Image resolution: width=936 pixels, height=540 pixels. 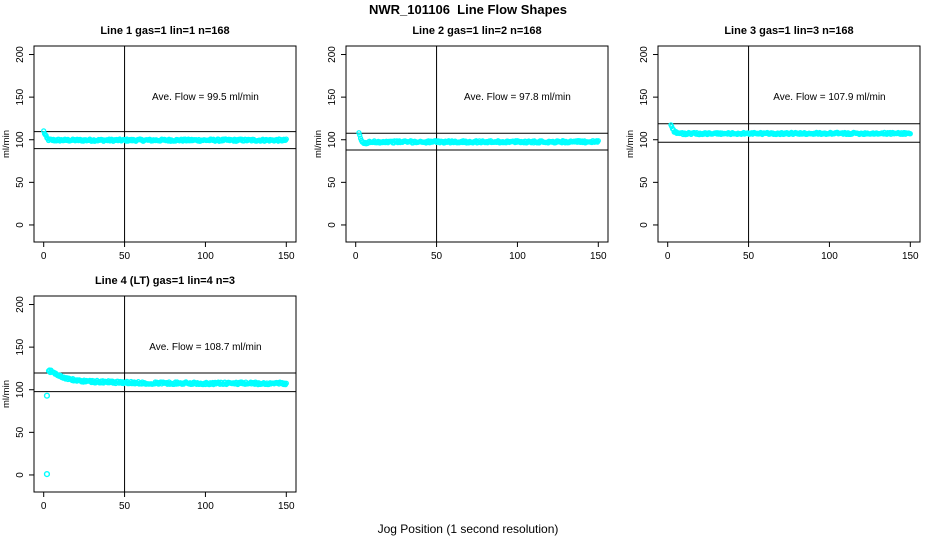 I want to click on ave-flow-annotation: Ave. Flow = 97.8 ml/min, so click(x=517, y=97).